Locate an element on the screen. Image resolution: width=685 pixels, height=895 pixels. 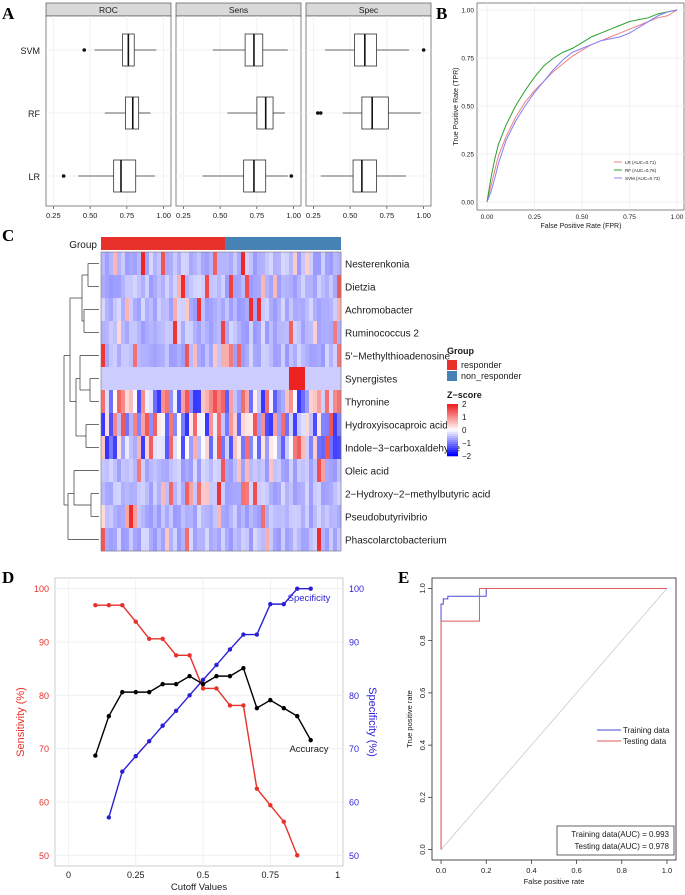
row-label: Indole−3−carboxaldehyde is located at coordinates (403, 449).